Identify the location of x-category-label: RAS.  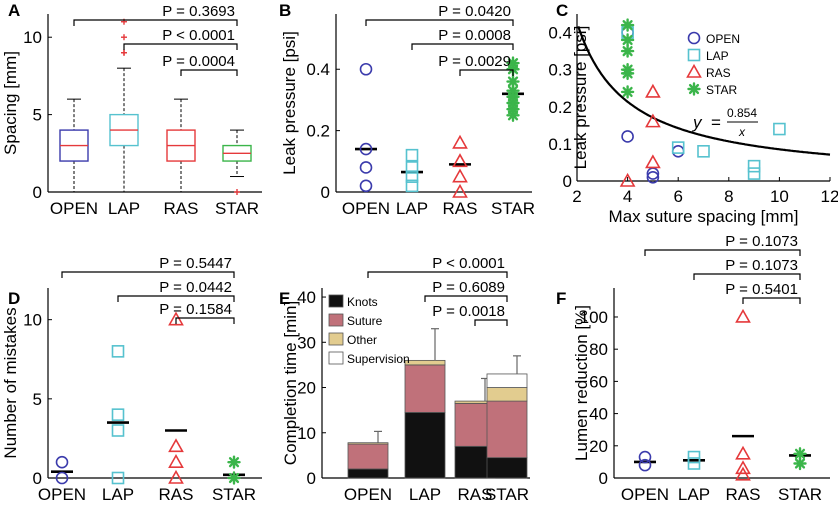
(181, 208).